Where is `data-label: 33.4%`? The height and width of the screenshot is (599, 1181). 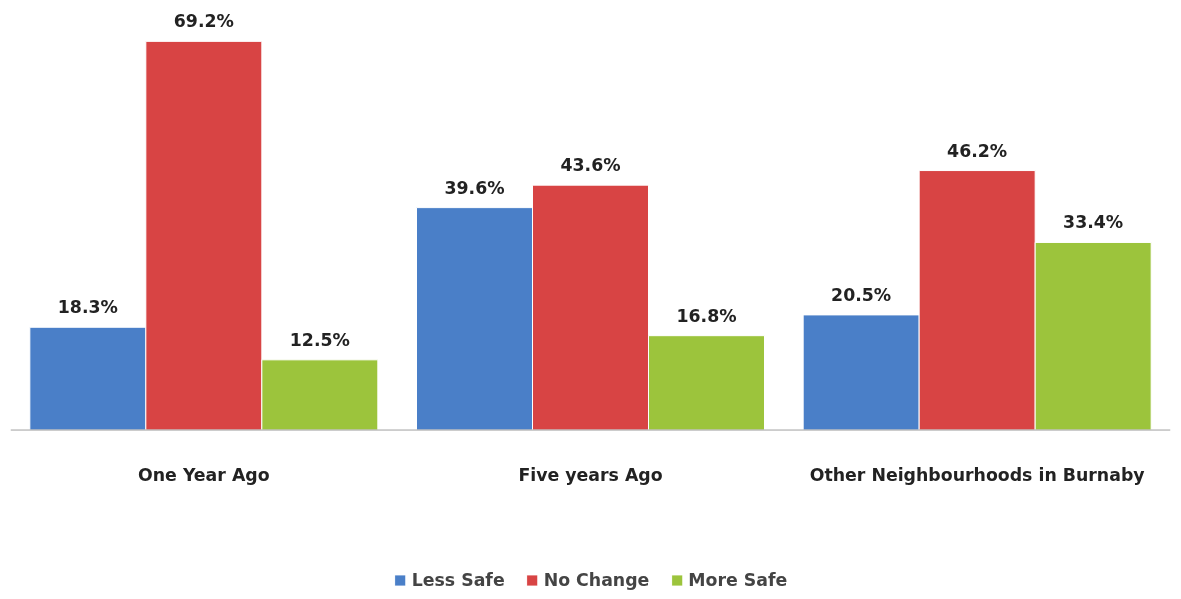 data-label: 33.4% is located at coordinates (1093, 222).